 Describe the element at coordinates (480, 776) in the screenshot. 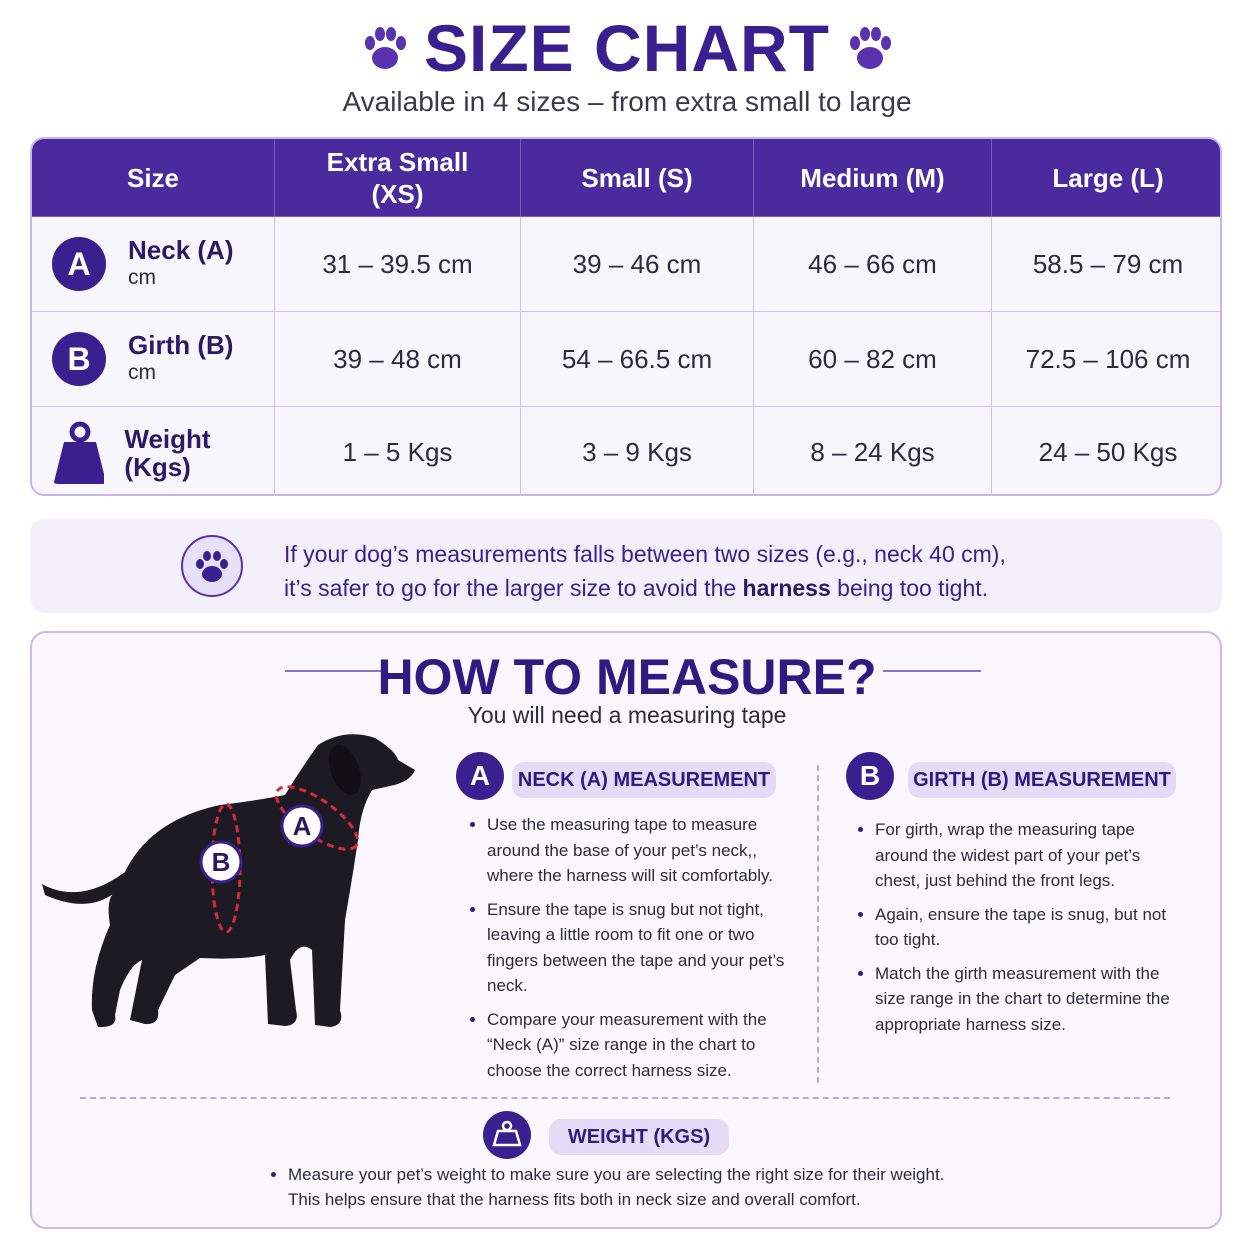

I see `section-badge: A` at that location.